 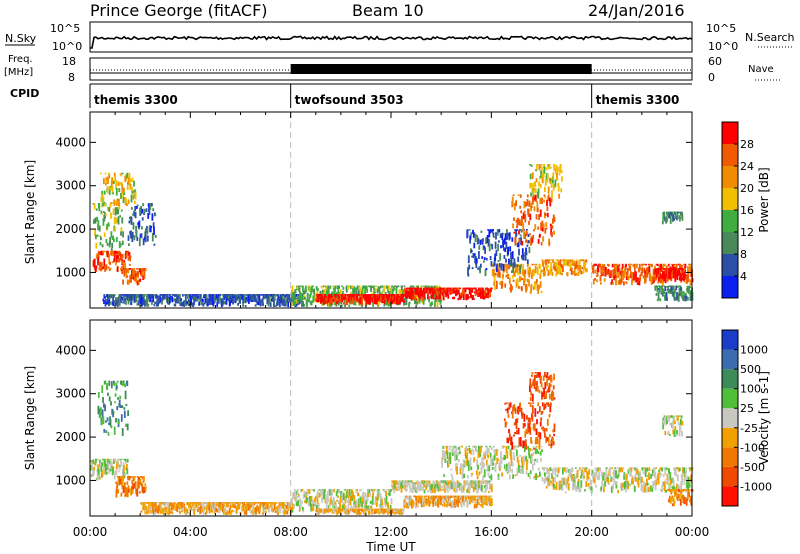 I want to click on colorbar-swatch, so click(x=730, y=221).